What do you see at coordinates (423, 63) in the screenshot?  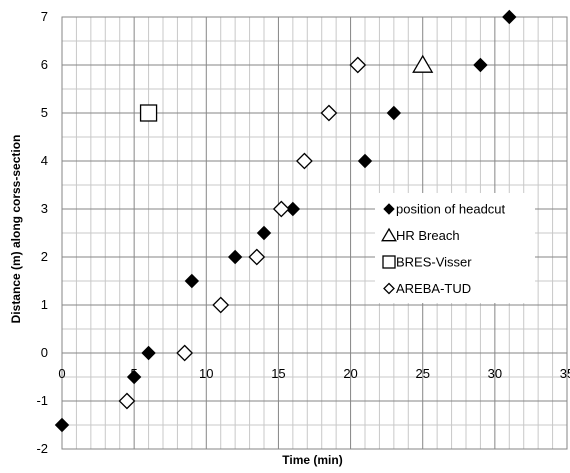 I see `hr-breach-point` at bounding box center [423, 63].